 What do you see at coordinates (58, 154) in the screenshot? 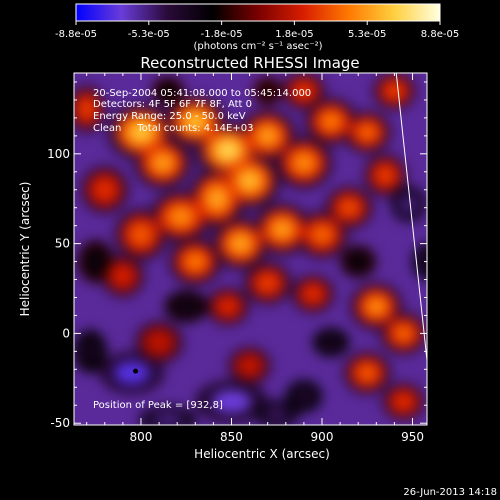
I see `y-tick-label: 100` at bounding box center [58, 154].